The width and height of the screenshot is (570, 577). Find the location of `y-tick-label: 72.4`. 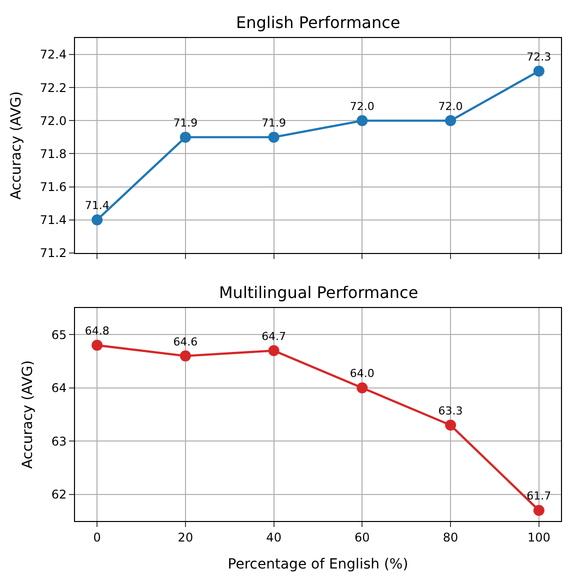

y-tick-label: 72.4 is located at coordinates (53, 55).